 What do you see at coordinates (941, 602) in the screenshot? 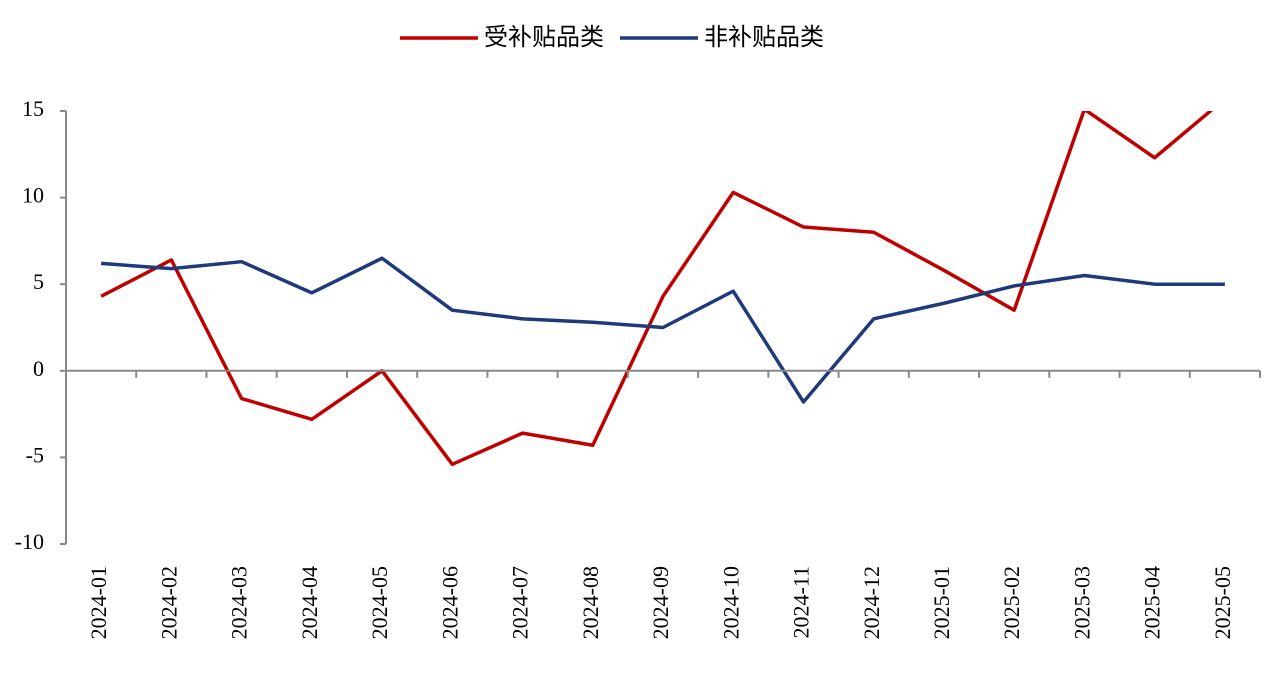
I see `x-tick-label: 2025-01` at bounding box center [941, 602].